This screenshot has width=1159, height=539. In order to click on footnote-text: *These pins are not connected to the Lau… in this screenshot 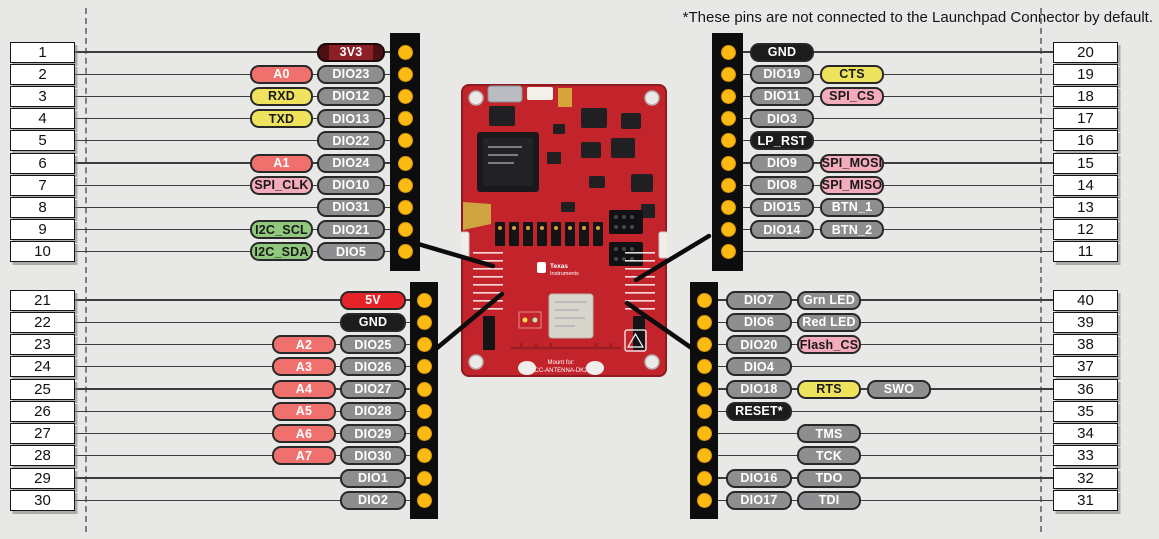, I will do `click(917, 17)`.